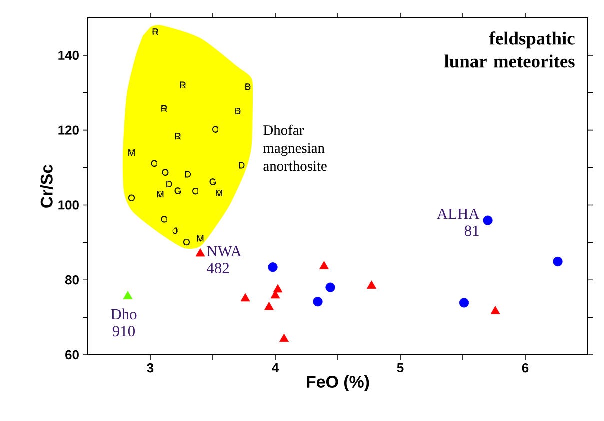 This screenshot has height=421, width=604. Describe the element at coordinates (224, 260) in the screenshot. I see `annotation: NWA 482` at that location.